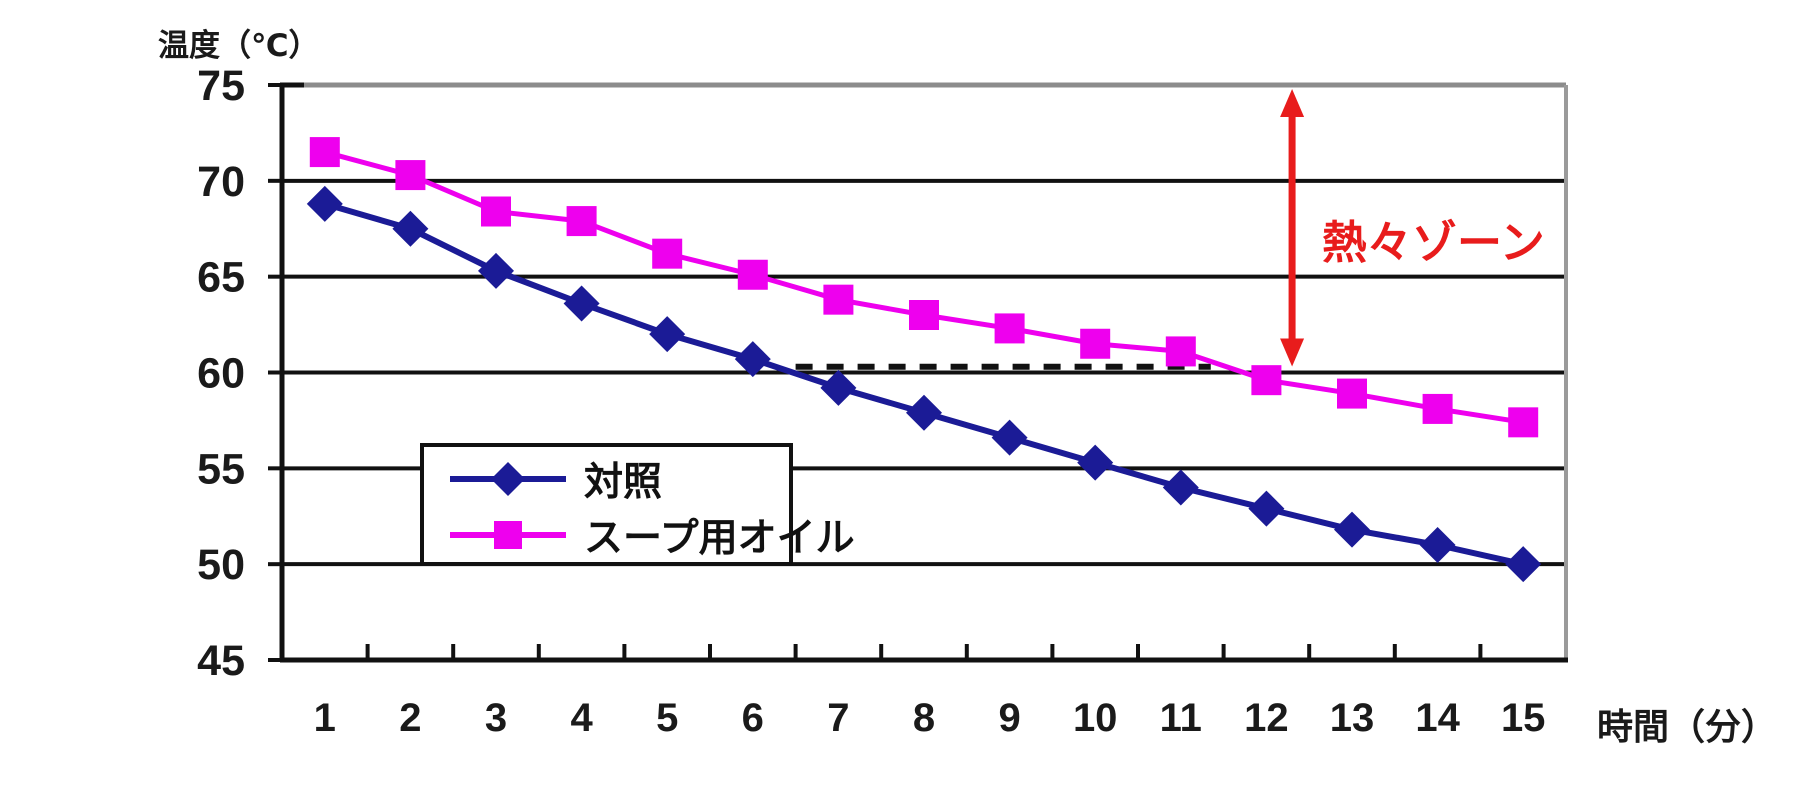 The width and height of the screenshot is (1800, 800). What do you see at coordinates (1687, 726) in the screenshot?
I see `x-axis-title: 時間（分）` at bounding box center [1687, 726].